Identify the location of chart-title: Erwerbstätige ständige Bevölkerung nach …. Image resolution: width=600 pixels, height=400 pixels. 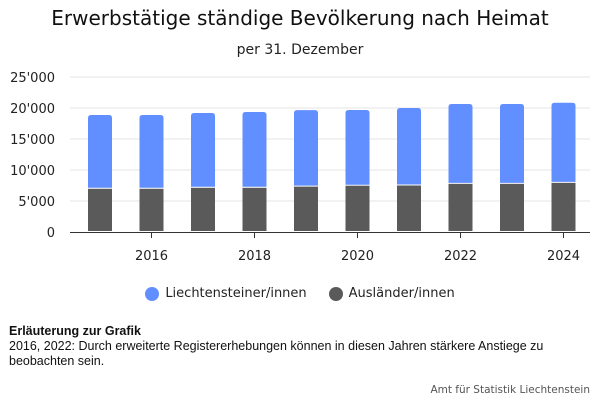
(300, 18).